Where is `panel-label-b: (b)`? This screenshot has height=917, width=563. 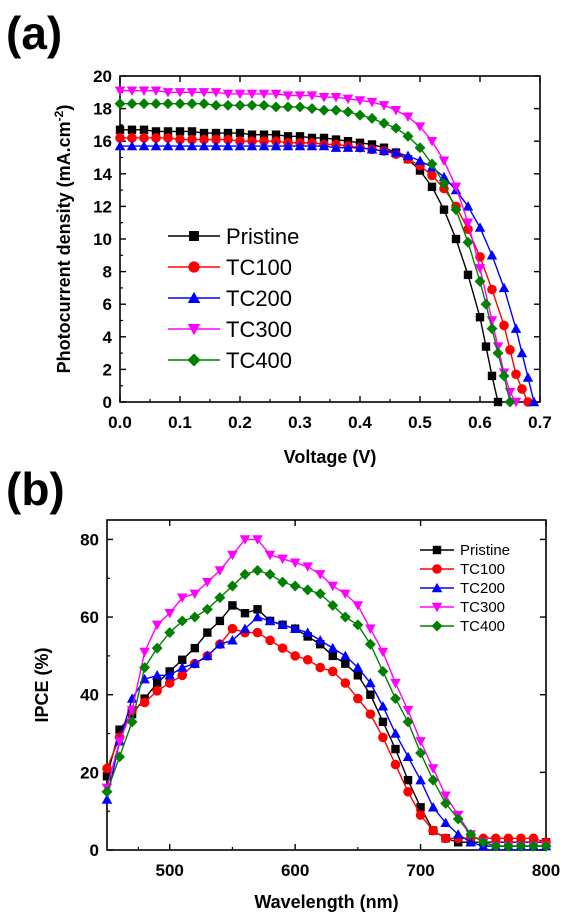
panel-label-b: (b) is located at coordinates (35, 489).